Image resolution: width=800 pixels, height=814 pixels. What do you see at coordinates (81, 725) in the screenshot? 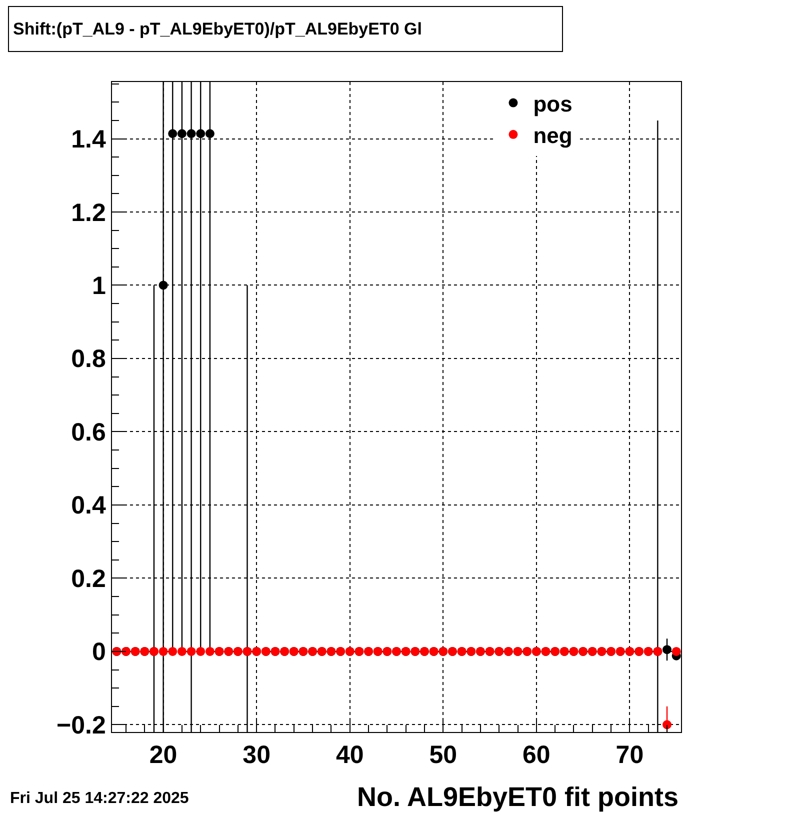
I see `y-tick-label: −0.2` at bounding box center [81, 725].